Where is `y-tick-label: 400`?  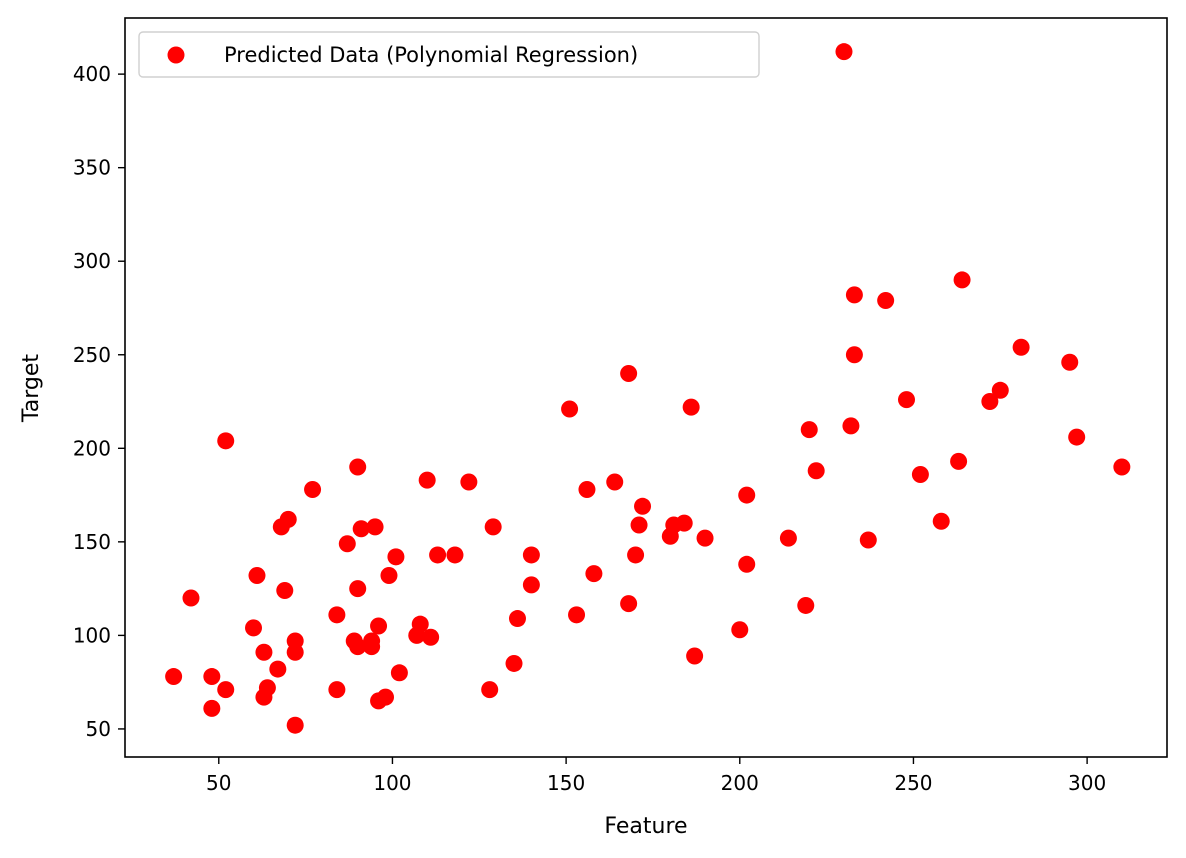 y-tick-label: 400 is located at coordinates (92, 74).